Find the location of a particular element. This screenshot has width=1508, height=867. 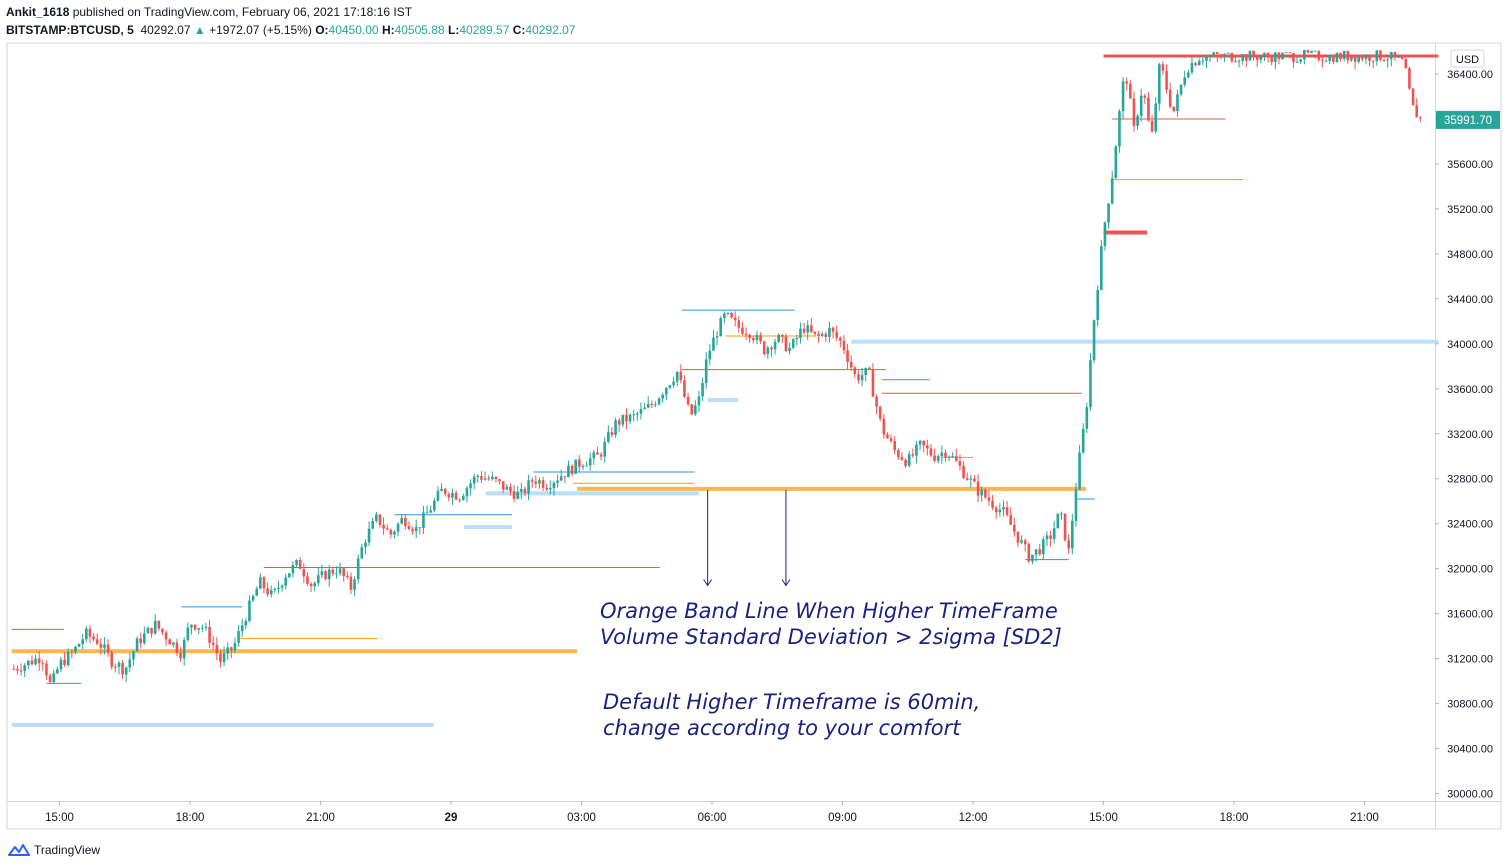

price-tick-label: 32000.00 is located at coordinates (1470, 570).